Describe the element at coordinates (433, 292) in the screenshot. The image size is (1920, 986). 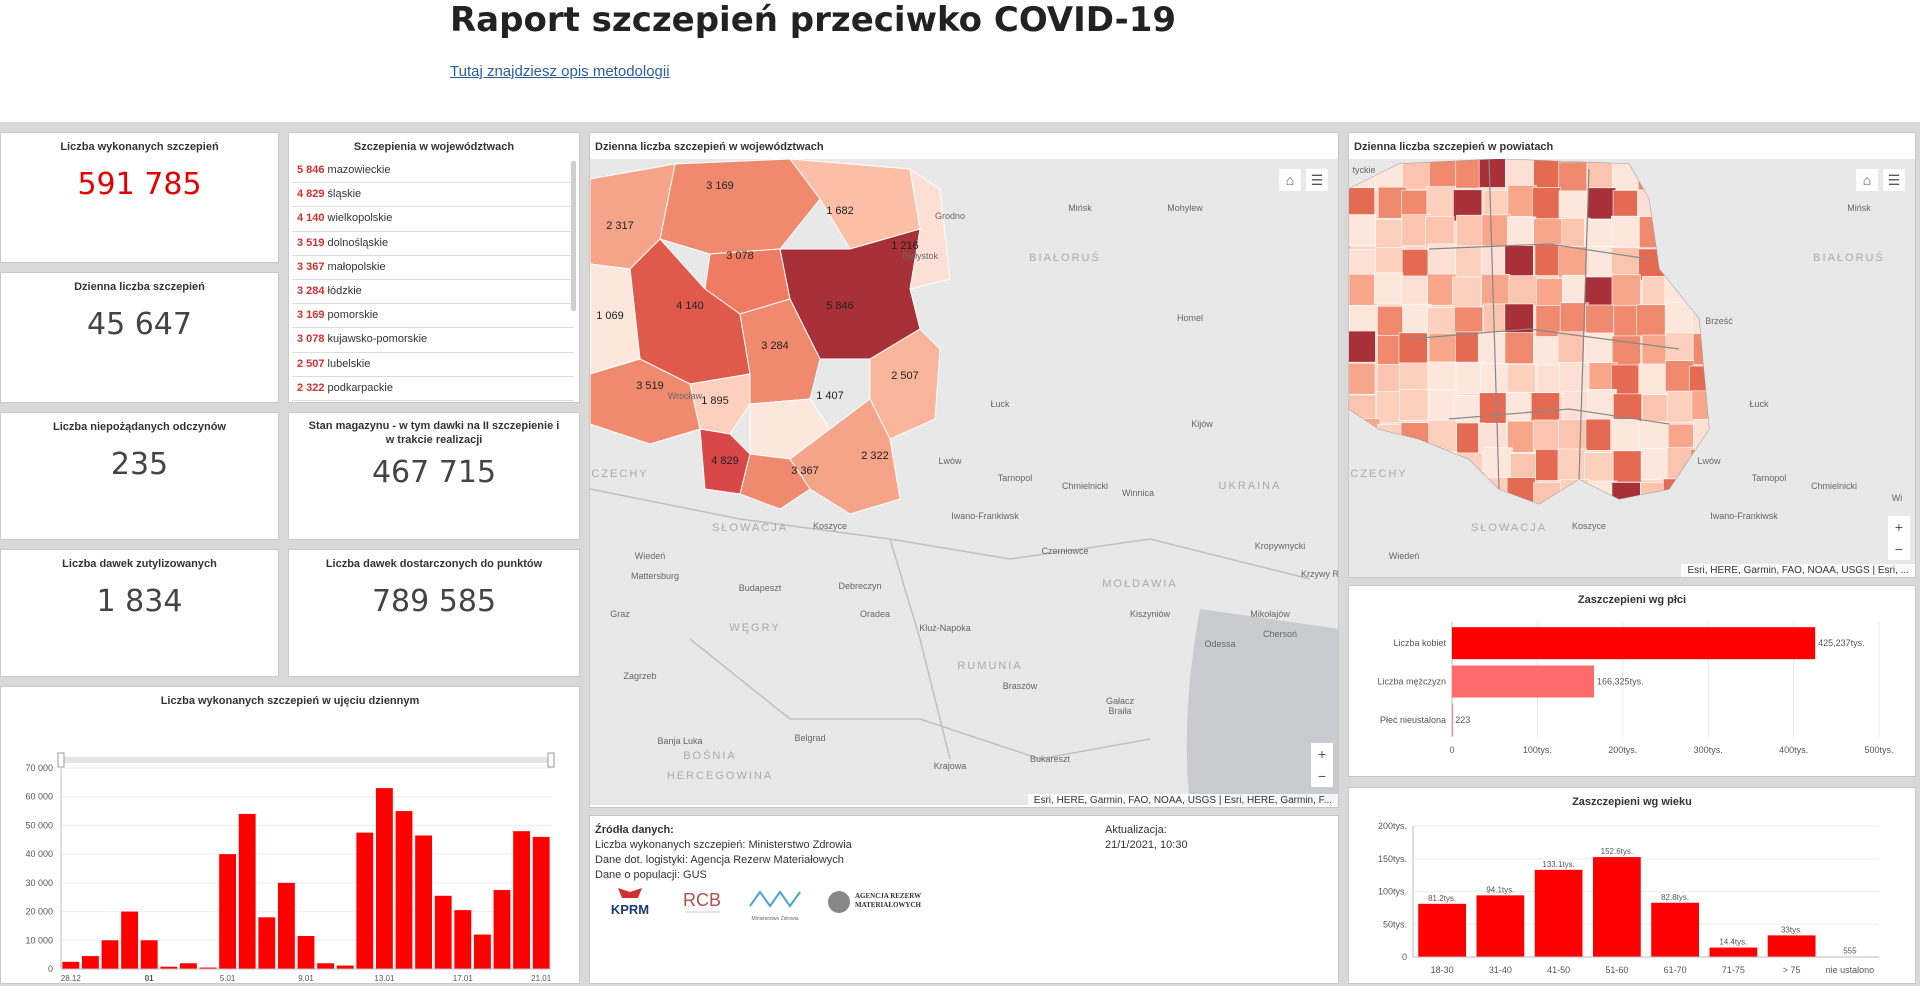
I see `region-list-item: 3 284 łódzkie` at that location.